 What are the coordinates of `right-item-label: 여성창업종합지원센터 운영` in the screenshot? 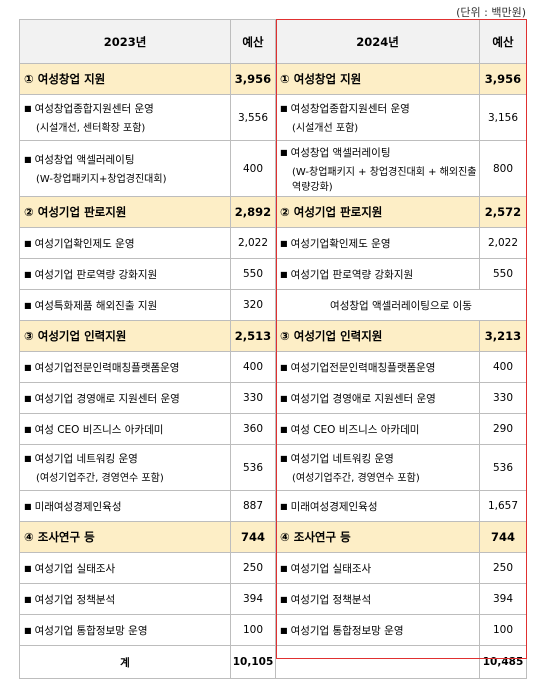 It's located at (350, 109).